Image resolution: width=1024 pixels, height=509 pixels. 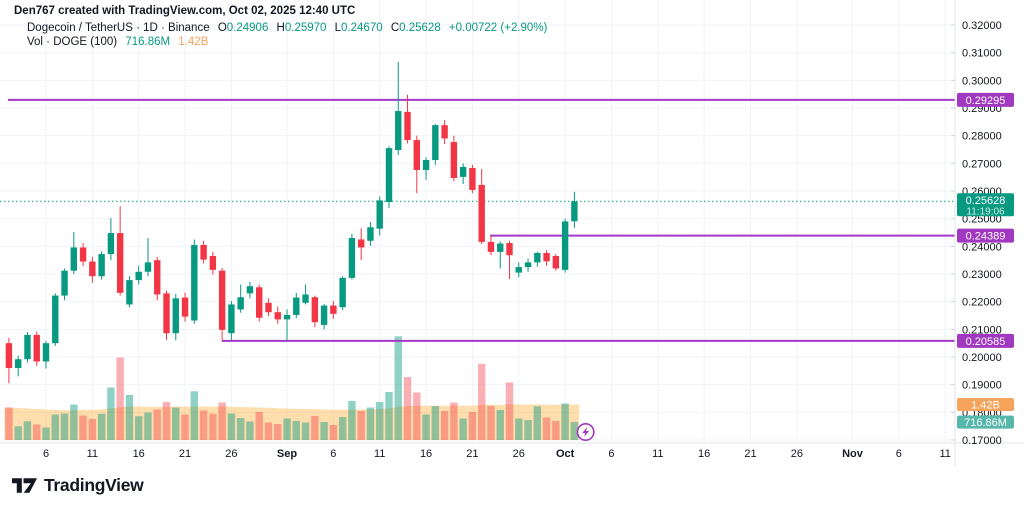 I want to click on ohlc-low-label: L, so click(x=338, y=28).